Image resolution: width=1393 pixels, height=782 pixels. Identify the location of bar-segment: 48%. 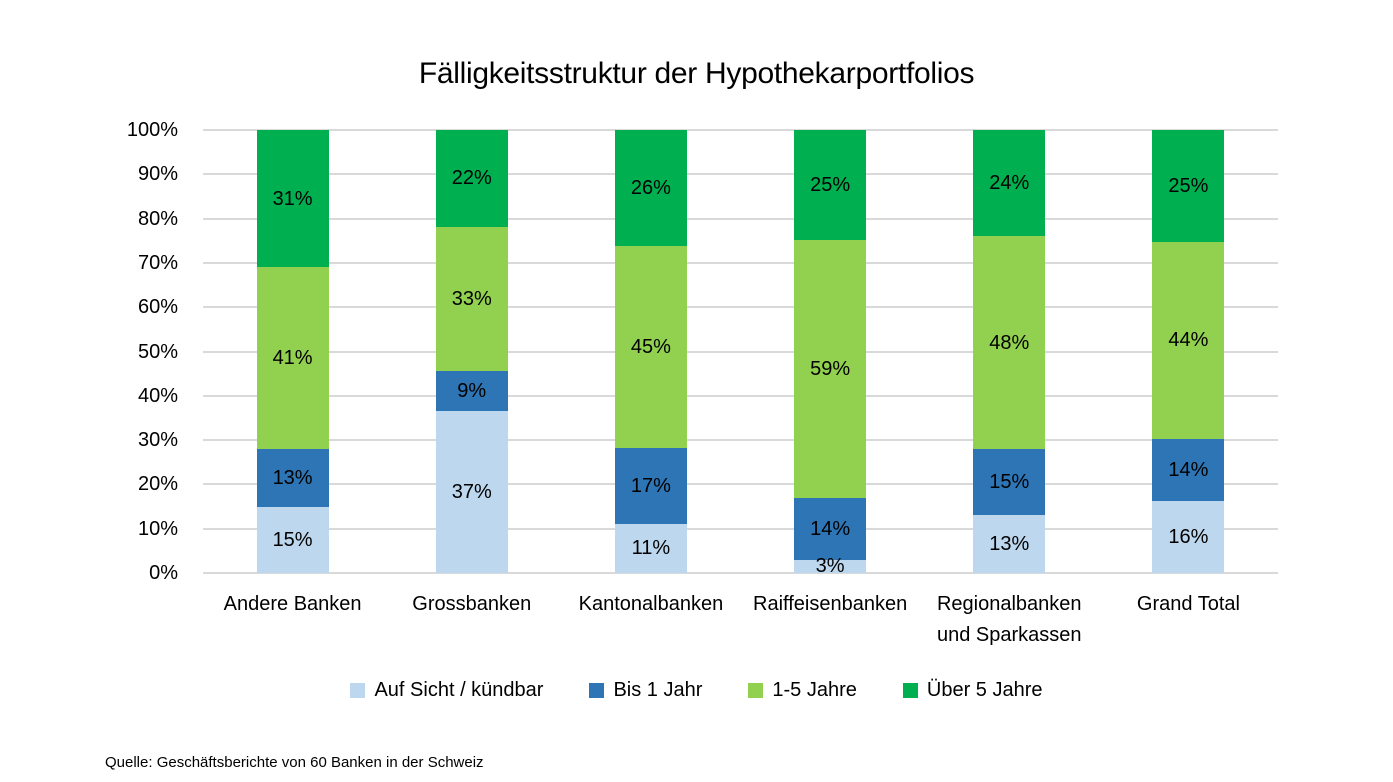
(1009, 342).